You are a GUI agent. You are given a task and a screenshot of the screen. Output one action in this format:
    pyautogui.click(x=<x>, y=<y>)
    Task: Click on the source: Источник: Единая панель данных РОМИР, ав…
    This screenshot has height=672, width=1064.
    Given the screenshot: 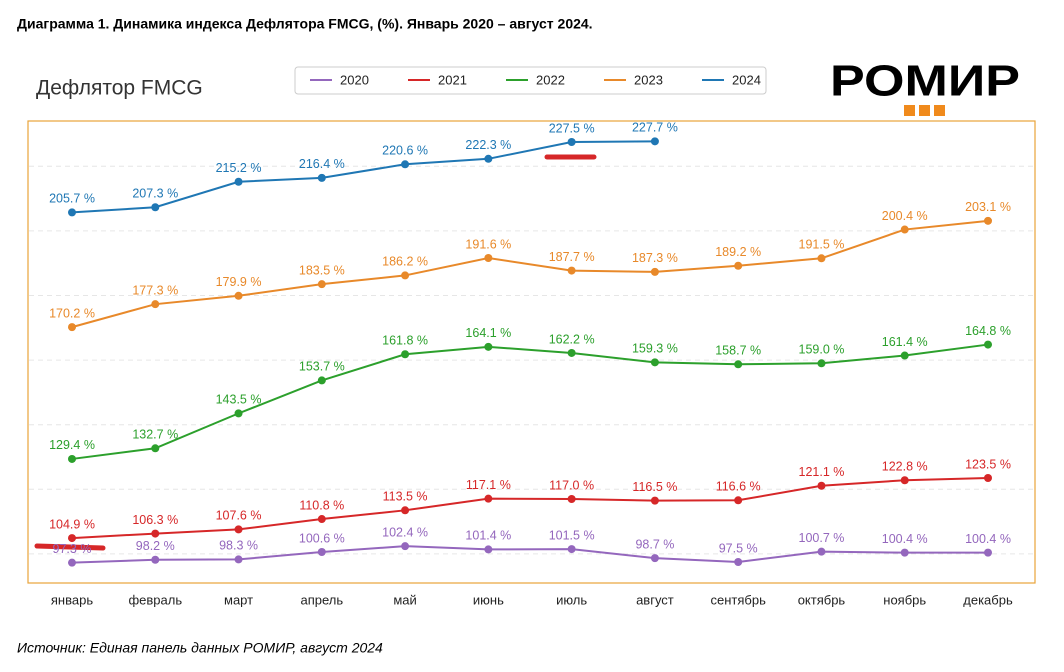 What is the action you would take?
    pyautogui.click(x=200, y=648)
    